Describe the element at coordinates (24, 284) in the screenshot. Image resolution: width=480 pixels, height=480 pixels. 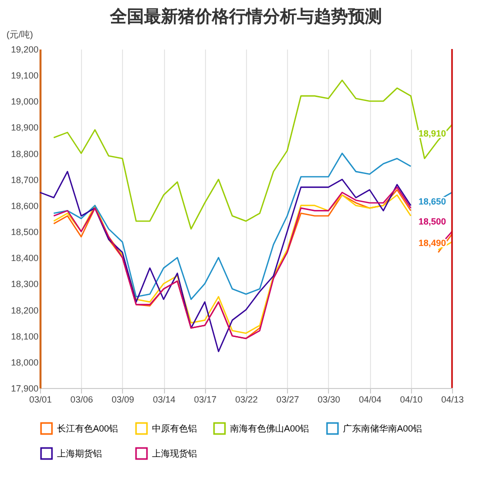
I see `y-tick-label: 18,300` at that location.